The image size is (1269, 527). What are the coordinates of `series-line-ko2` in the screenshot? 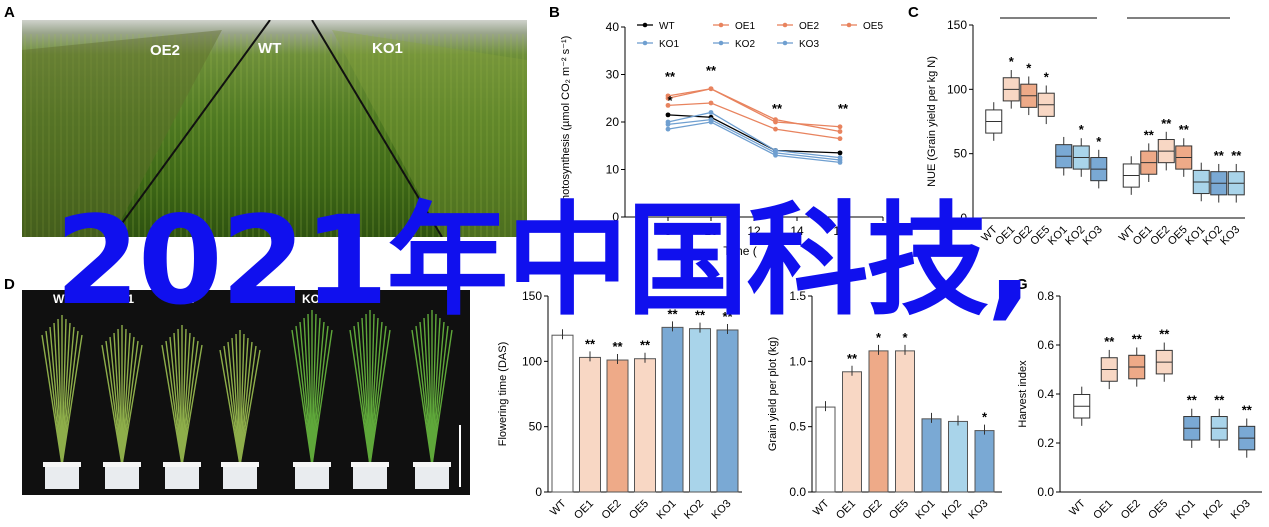 It's located at (754, 142).